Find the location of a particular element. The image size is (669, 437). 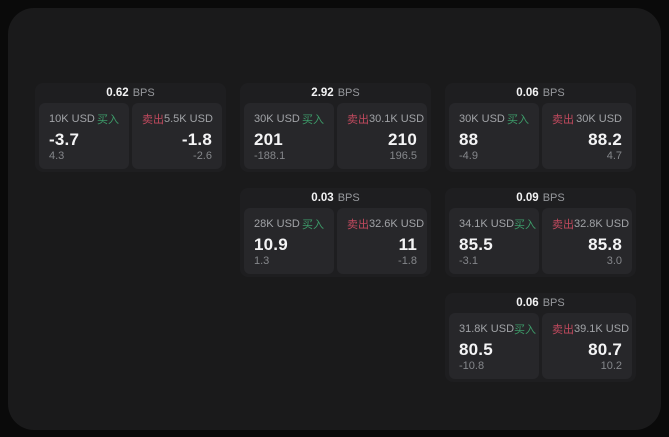

sell-pane: 卖出 32.6K USD 11 -1.8 is located at coordinates (382, 241).